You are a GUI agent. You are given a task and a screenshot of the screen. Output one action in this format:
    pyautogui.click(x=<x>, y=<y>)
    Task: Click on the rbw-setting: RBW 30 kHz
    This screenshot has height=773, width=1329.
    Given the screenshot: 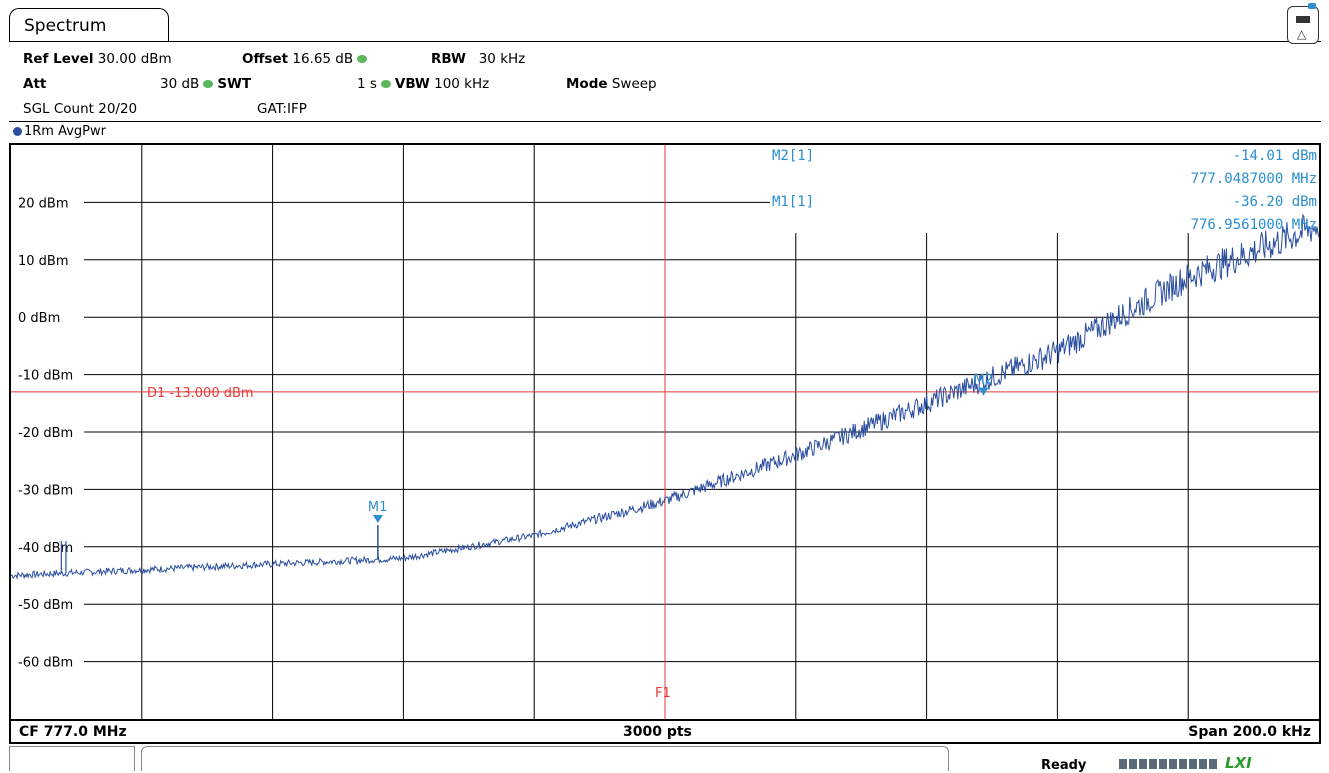 What is the action you would take?
    pyautogui.click(x=478, y=59)
    